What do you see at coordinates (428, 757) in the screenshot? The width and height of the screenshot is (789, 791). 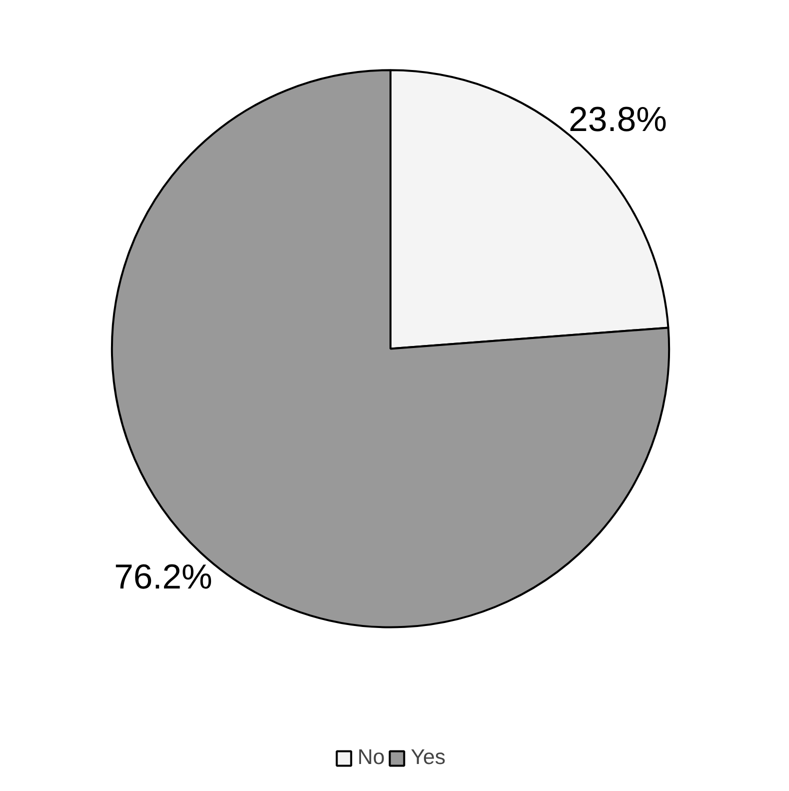 I see `legend-label: Yes` at bounding box center [428, 757].